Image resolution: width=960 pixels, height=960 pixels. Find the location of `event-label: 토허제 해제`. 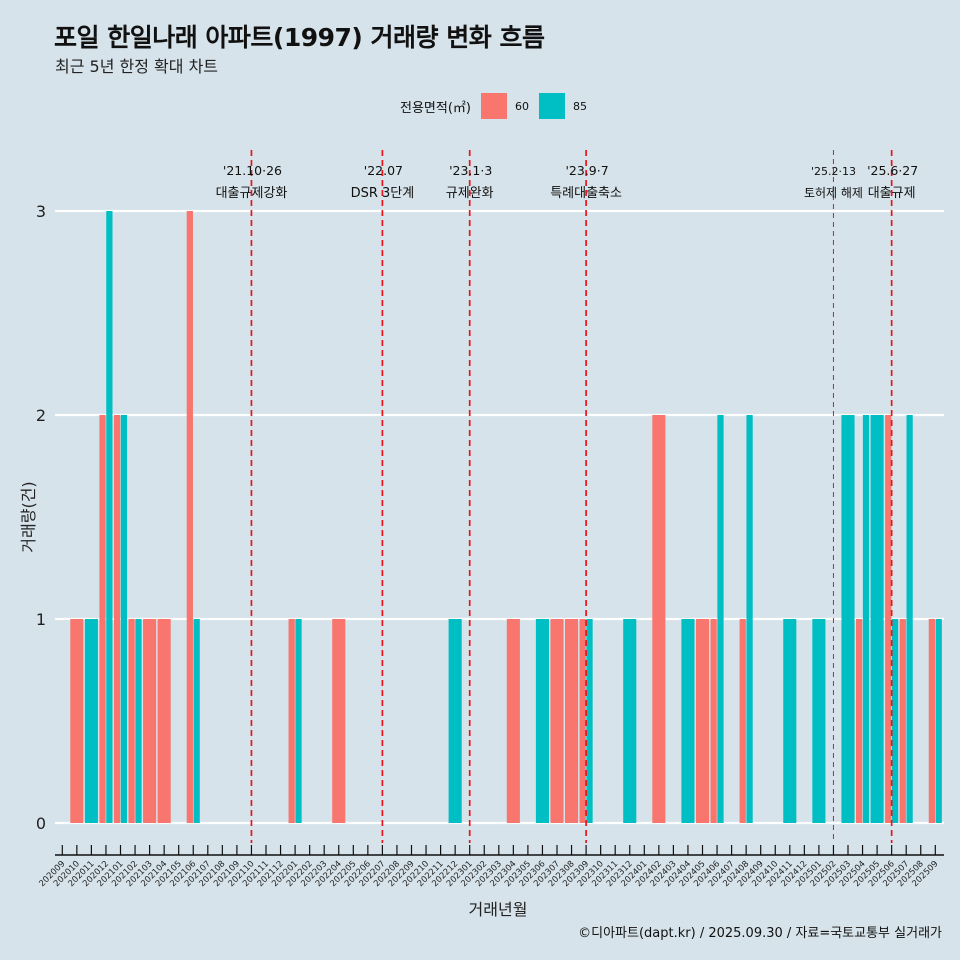

event-label: 토허제 해제 is located at coordinates (833, 193).